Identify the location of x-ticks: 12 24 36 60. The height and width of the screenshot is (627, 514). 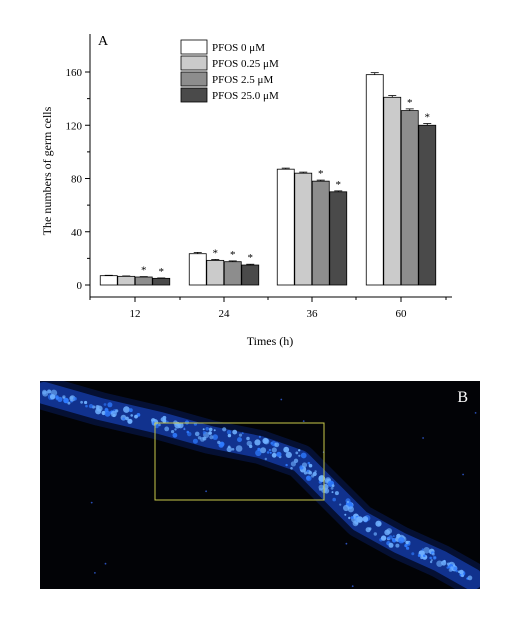
(268, 308).